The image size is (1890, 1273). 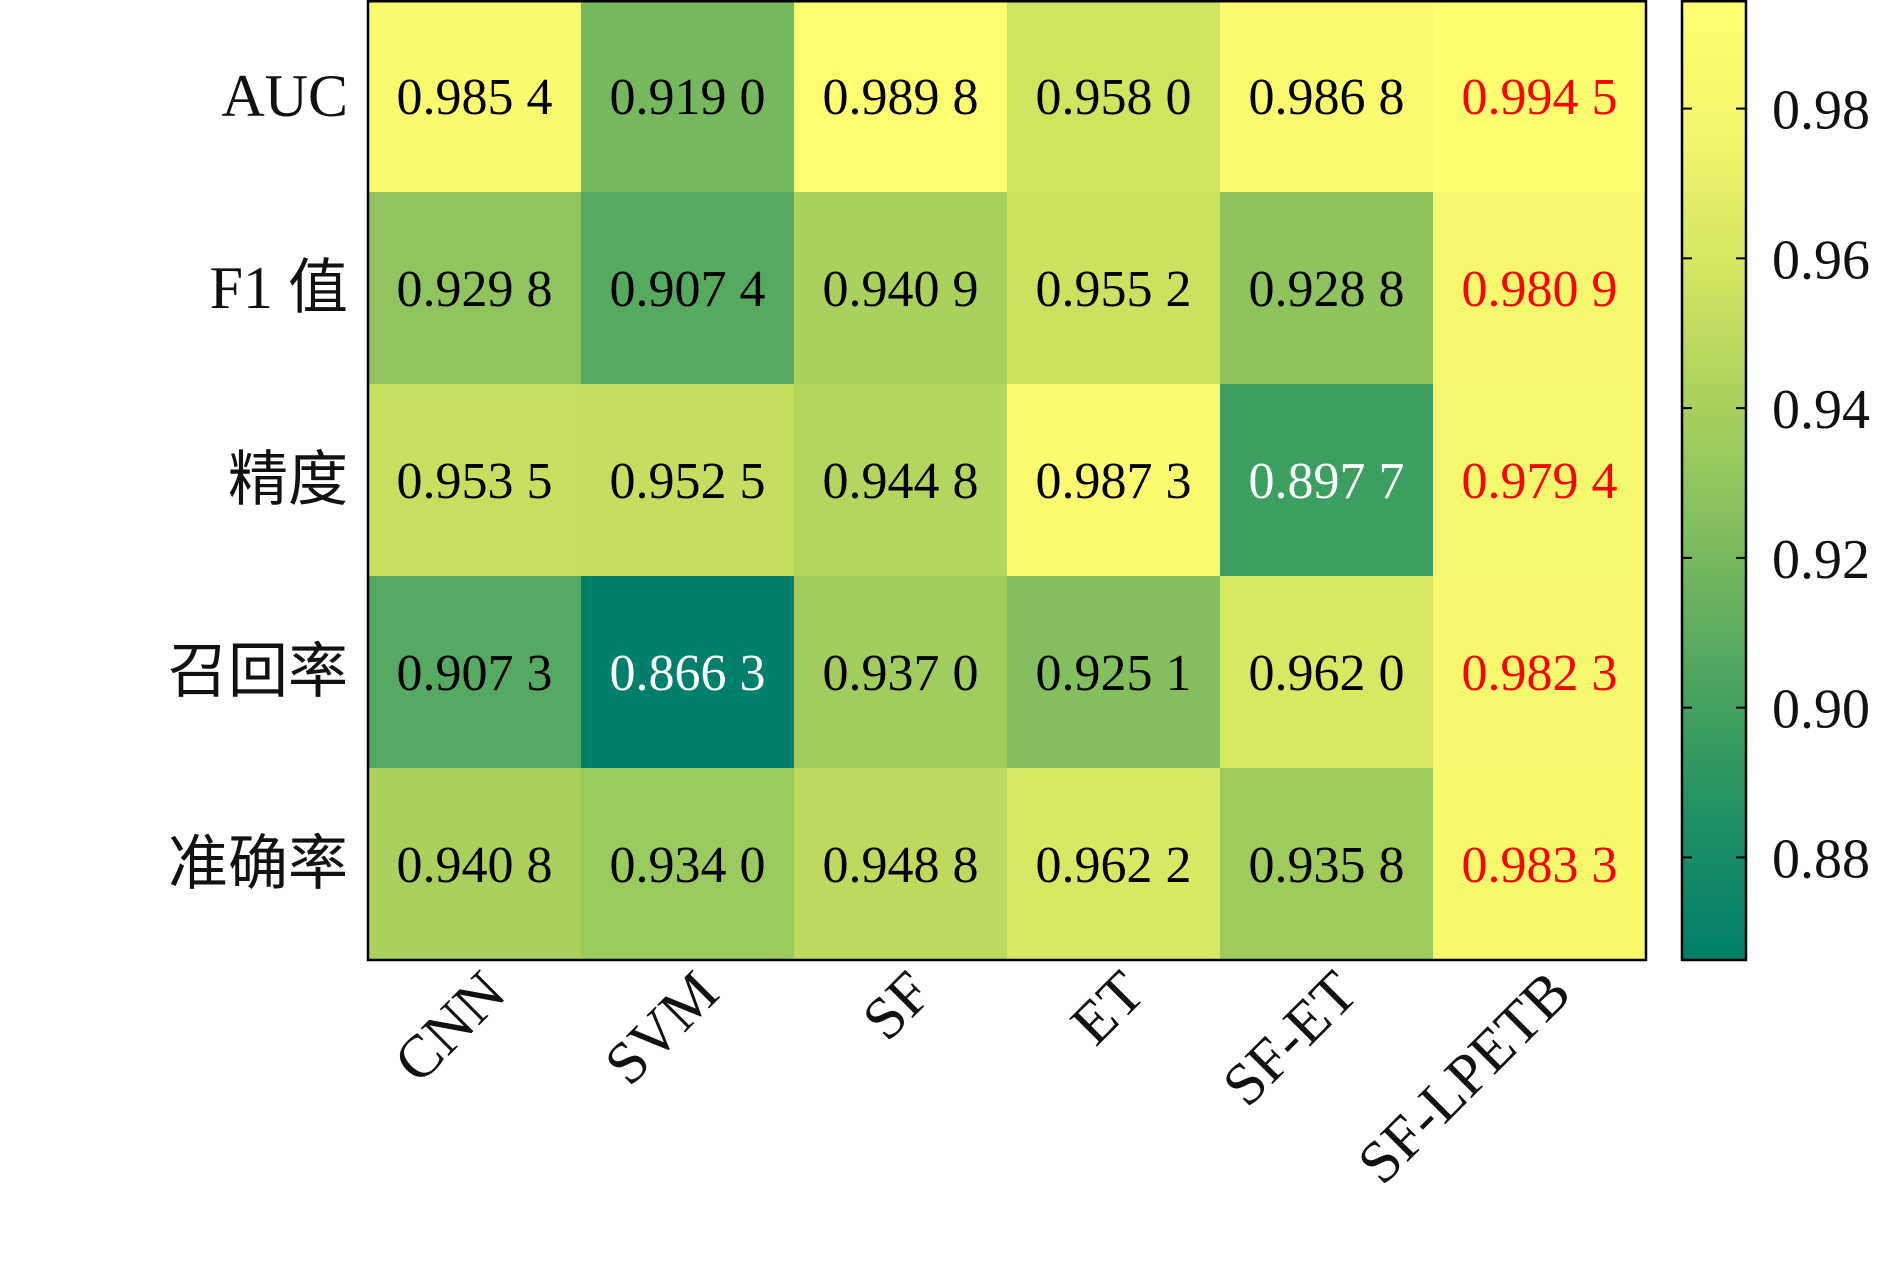 I want to click on cell-value-label: 0.937 0, so click(x=901, y=673).